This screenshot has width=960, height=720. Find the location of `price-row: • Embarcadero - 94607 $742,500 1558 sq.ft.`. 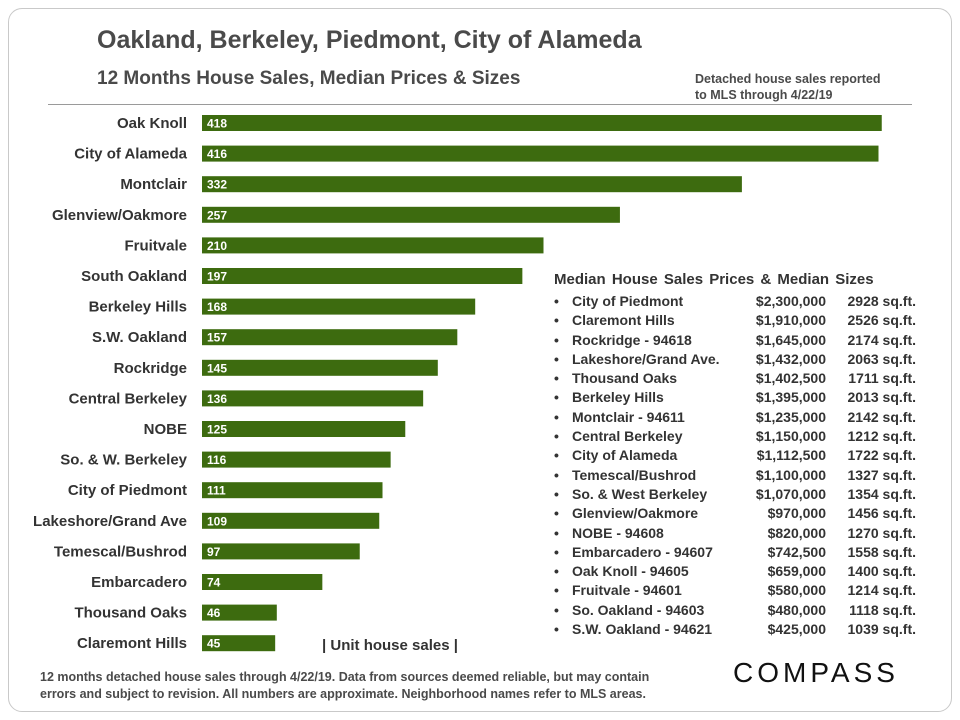

price-row: • Embarcadero - 94607 $742,500 1558 sq.ft. is located at coordinates (738, 552).